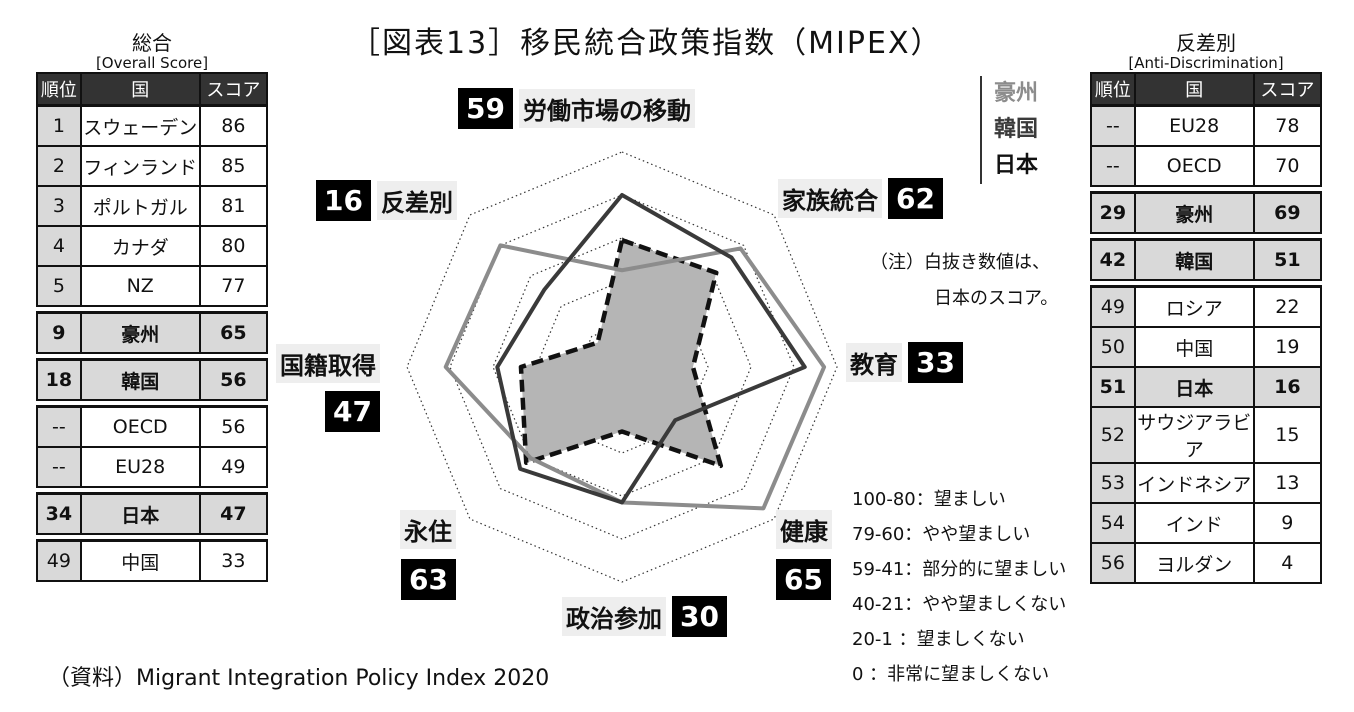 This screenshot has width=1354, height=712. I want to click on axis-value-nationality: 47, so click(352, 411).